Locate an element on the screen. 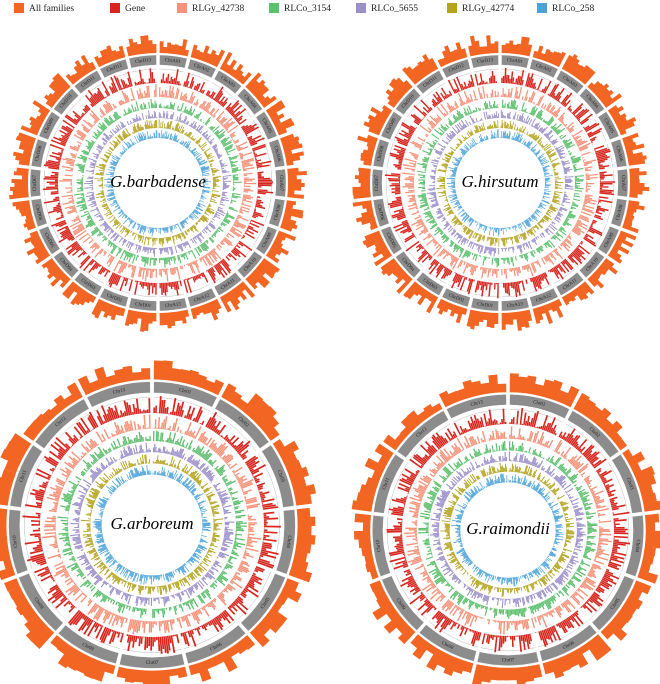 Image resolution: width=660 pixels, height=684 pixels. legend-swatch is located at coordinates (19, 8).